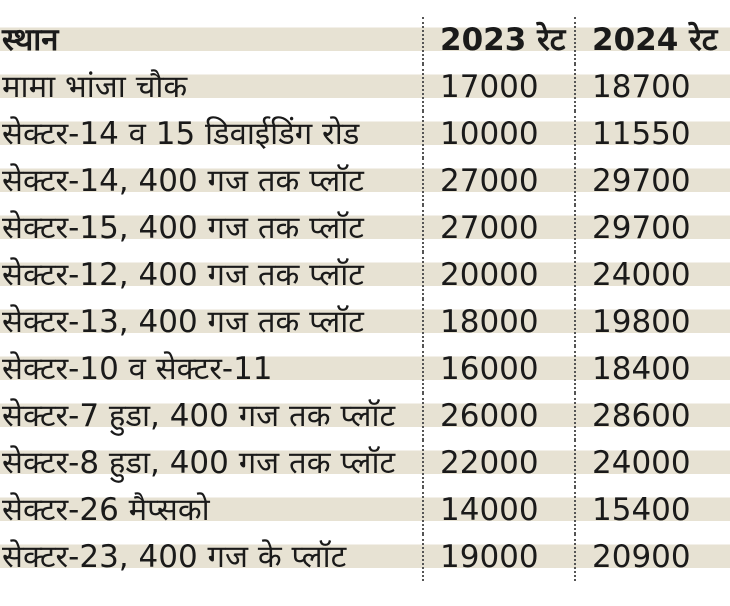  What do you see at coordinates (500, 87) in the screenshot?
I see `table-cell: 17000` at bounding box center [500, 87].